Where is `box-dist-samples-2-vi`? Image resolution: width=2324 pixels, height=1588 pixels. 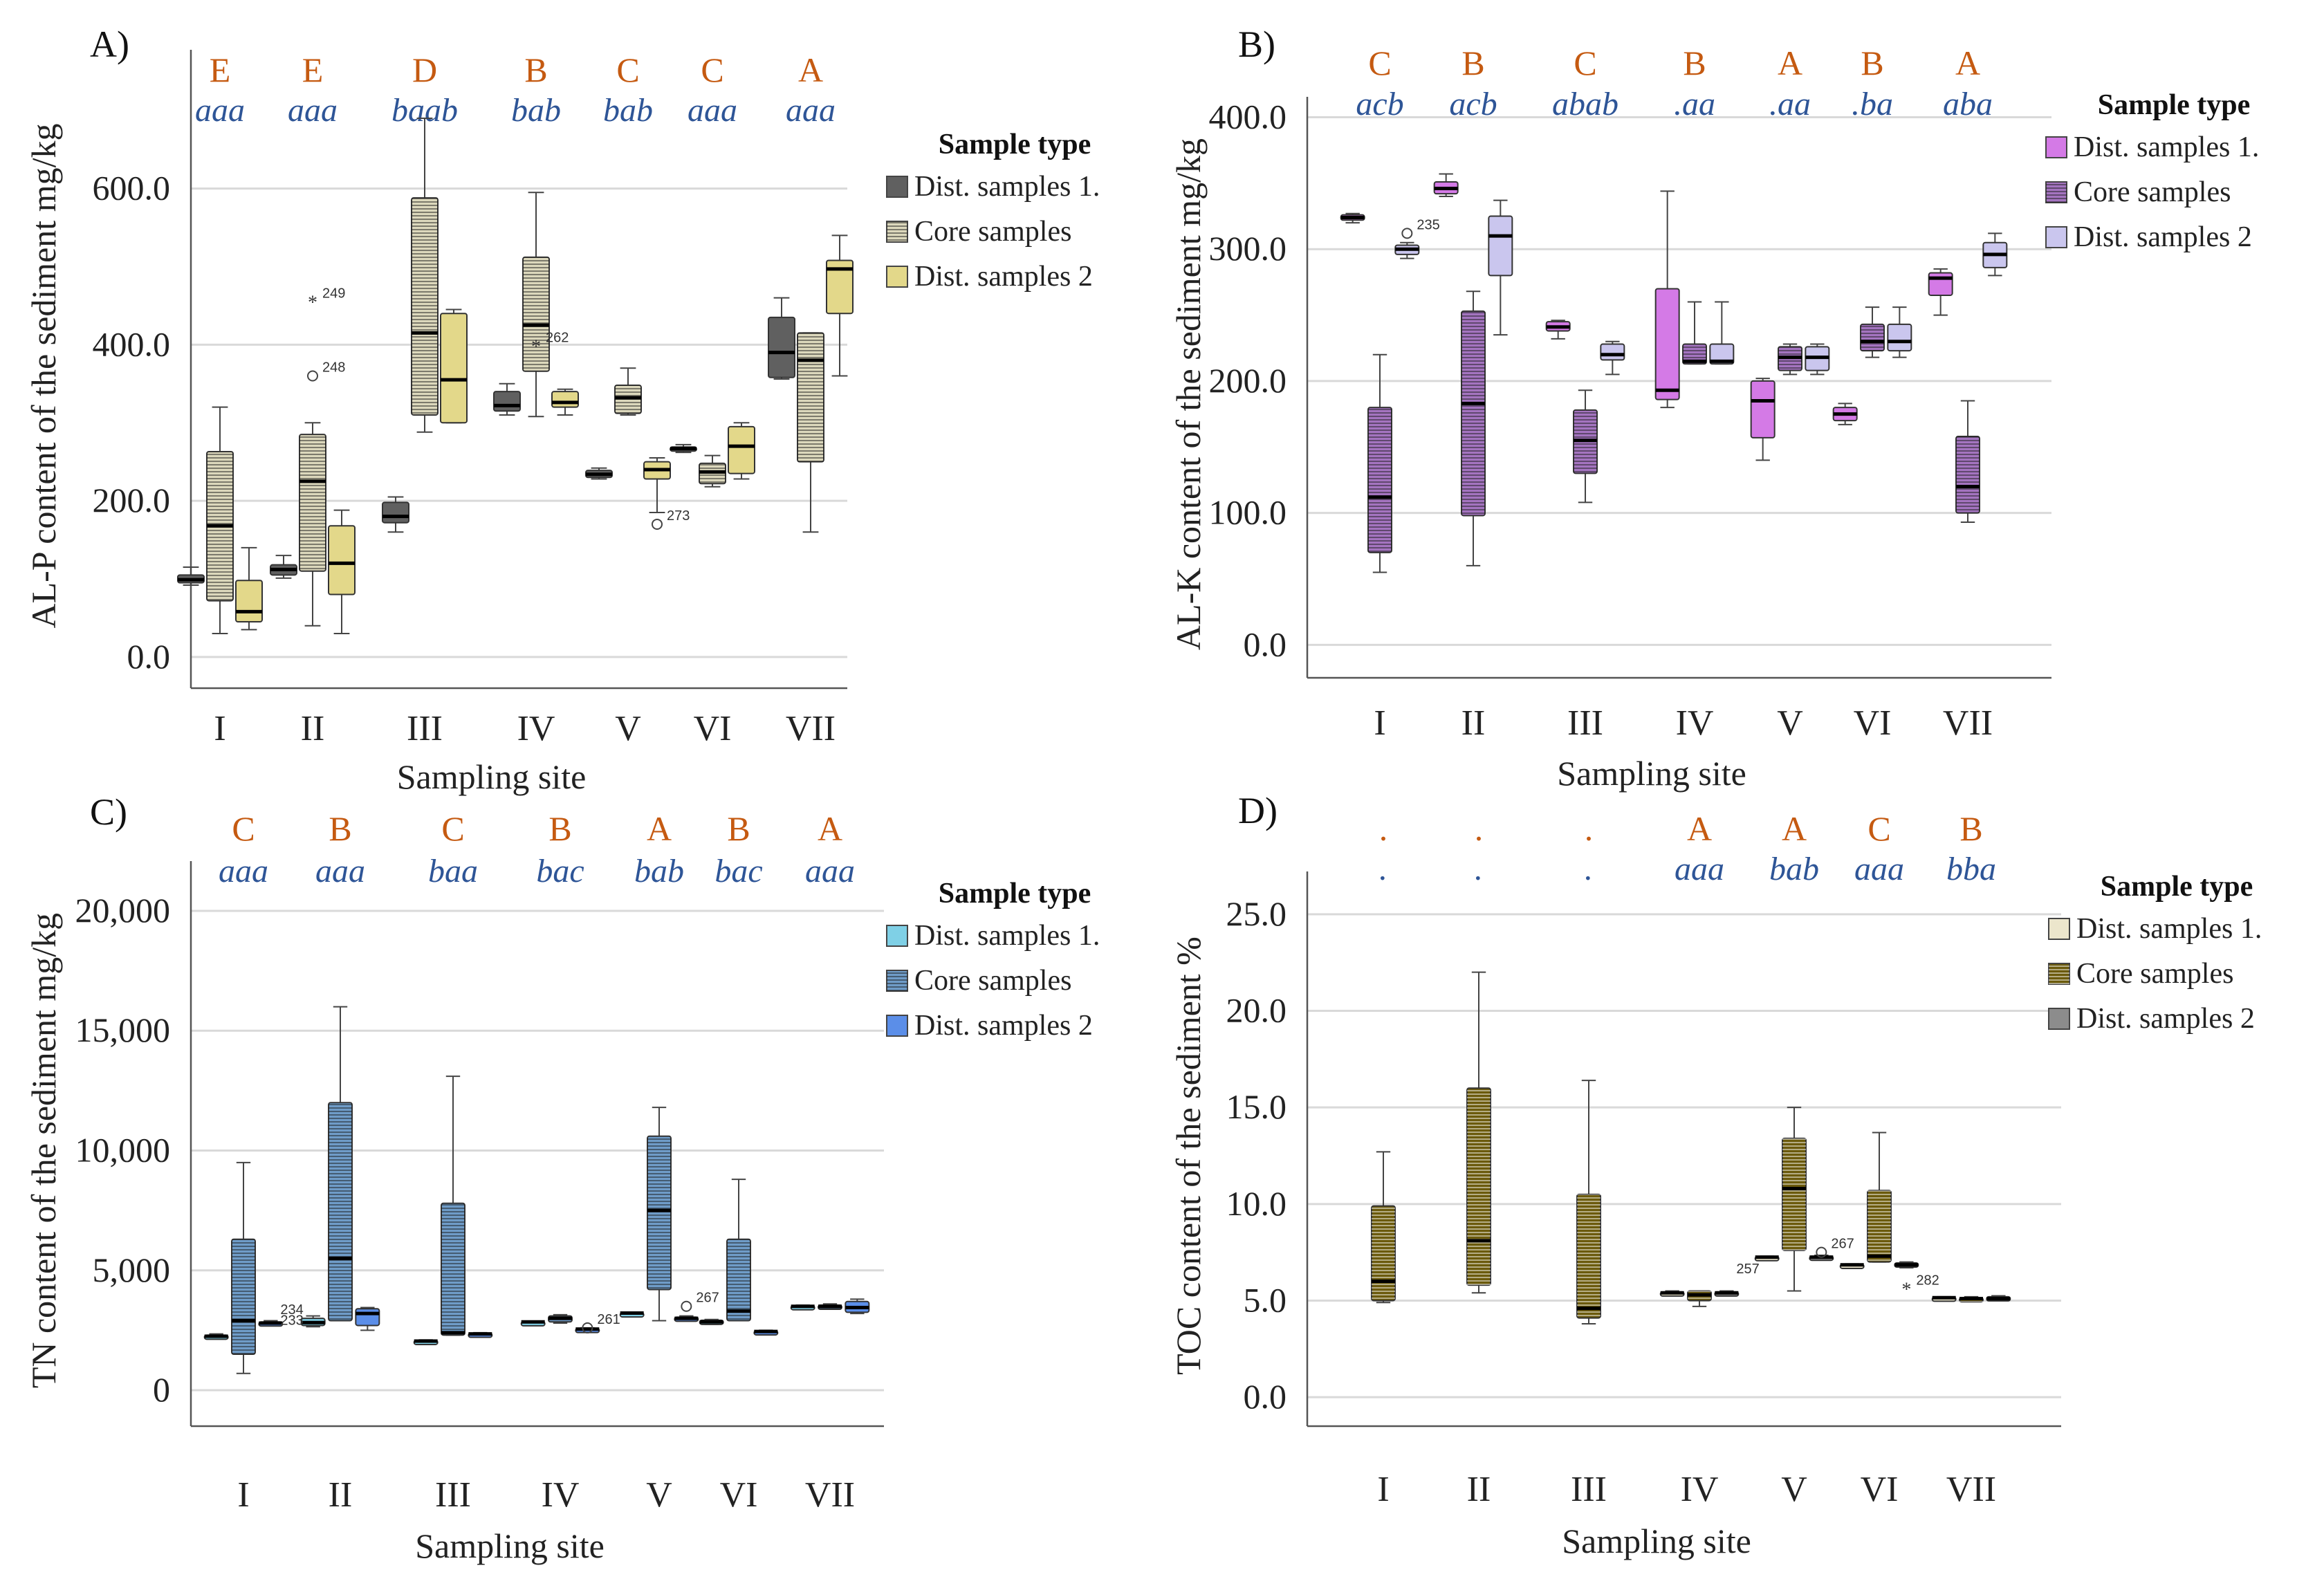
box-dist-samples-2-vi is located at coordinates (1899, 332).